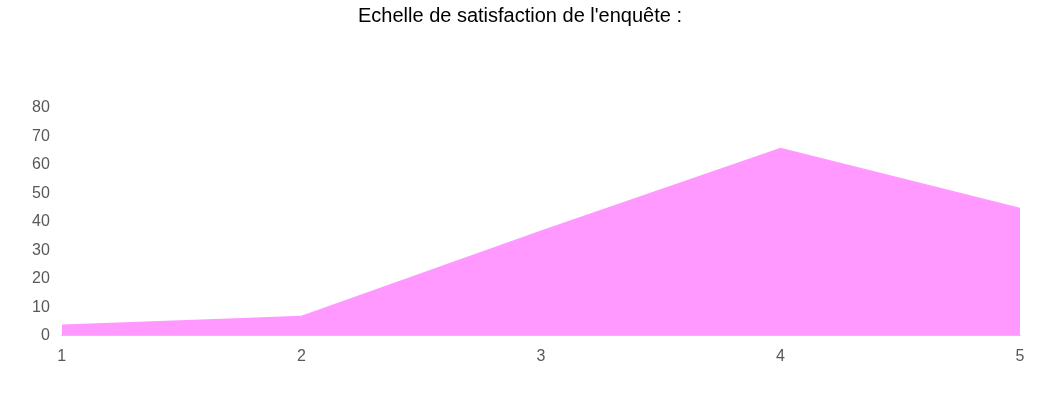 This screenshot has width=1042, height=409. I want to click on y-tick-label: 10, so click(41, 306).